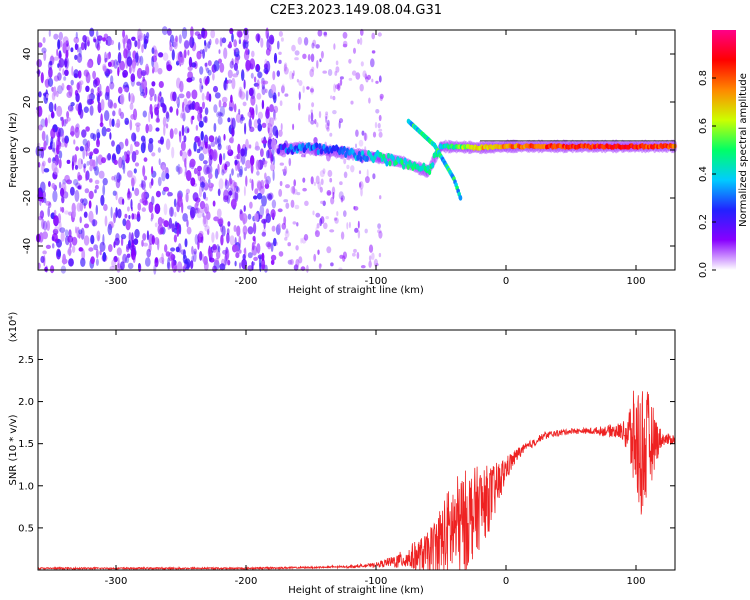 This screenshot has height=600, width=750. Describe the element at coordinates (356, 290) in the screenshot. I see `spectrogram-x-axis-label: Height of straight line (km)` at that location.